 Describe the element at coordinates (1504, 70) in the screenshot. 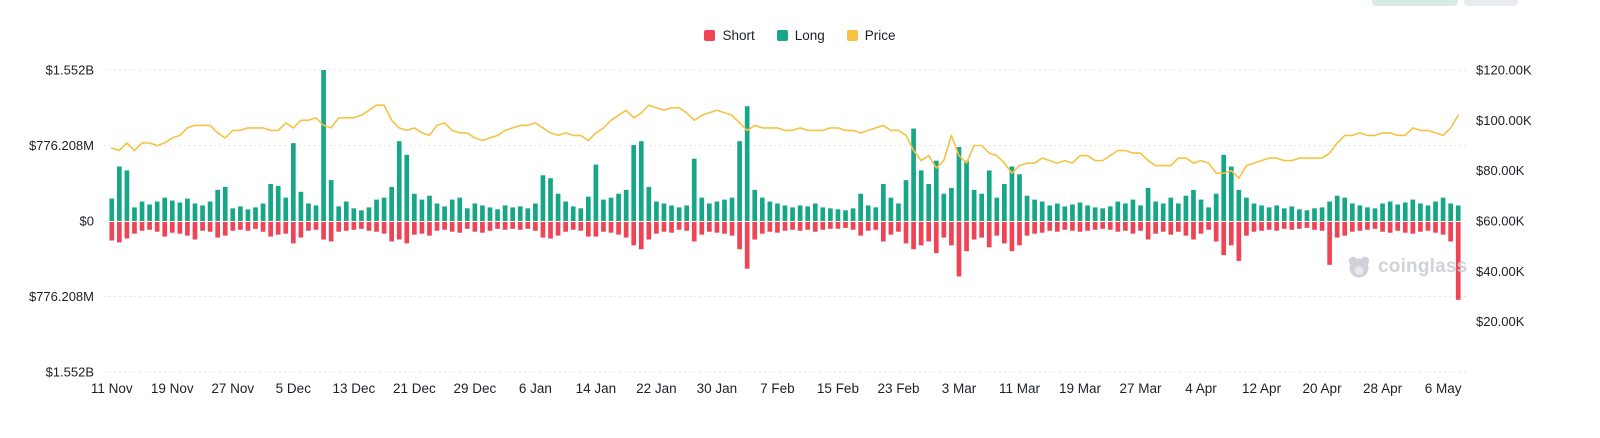

I see `right-axis-tick: $120.00K` at that location.